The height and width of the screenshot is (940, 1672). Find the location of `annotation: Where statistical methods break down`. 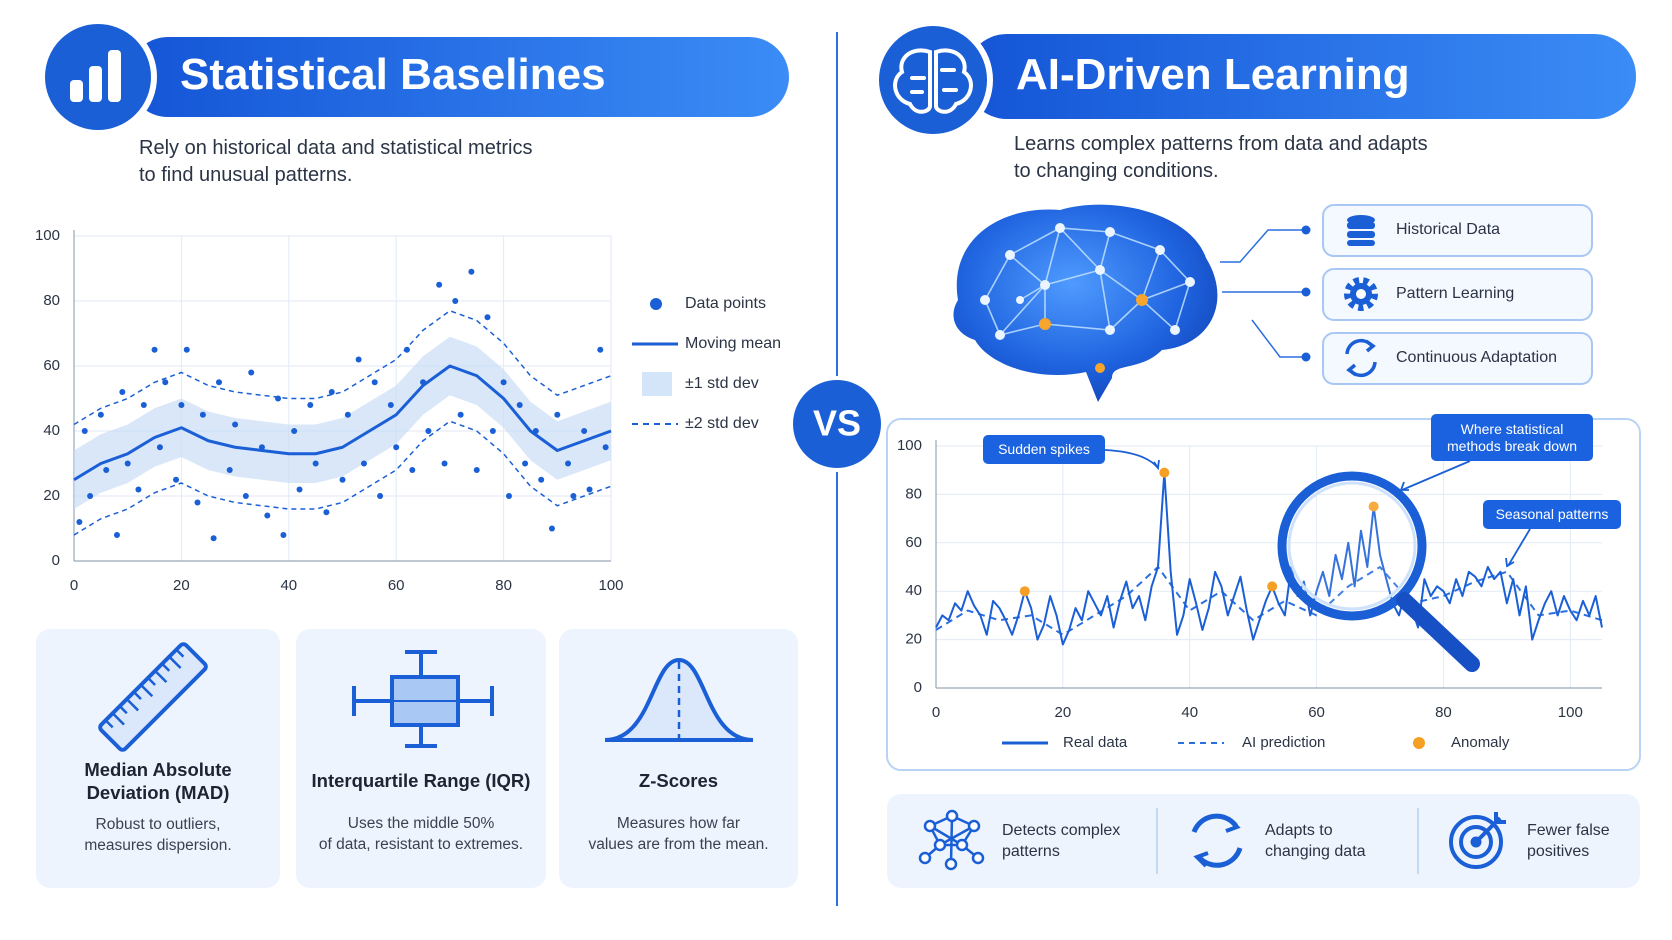

annotation: Where statistical methods break down is located at coordinates (1512, 437).